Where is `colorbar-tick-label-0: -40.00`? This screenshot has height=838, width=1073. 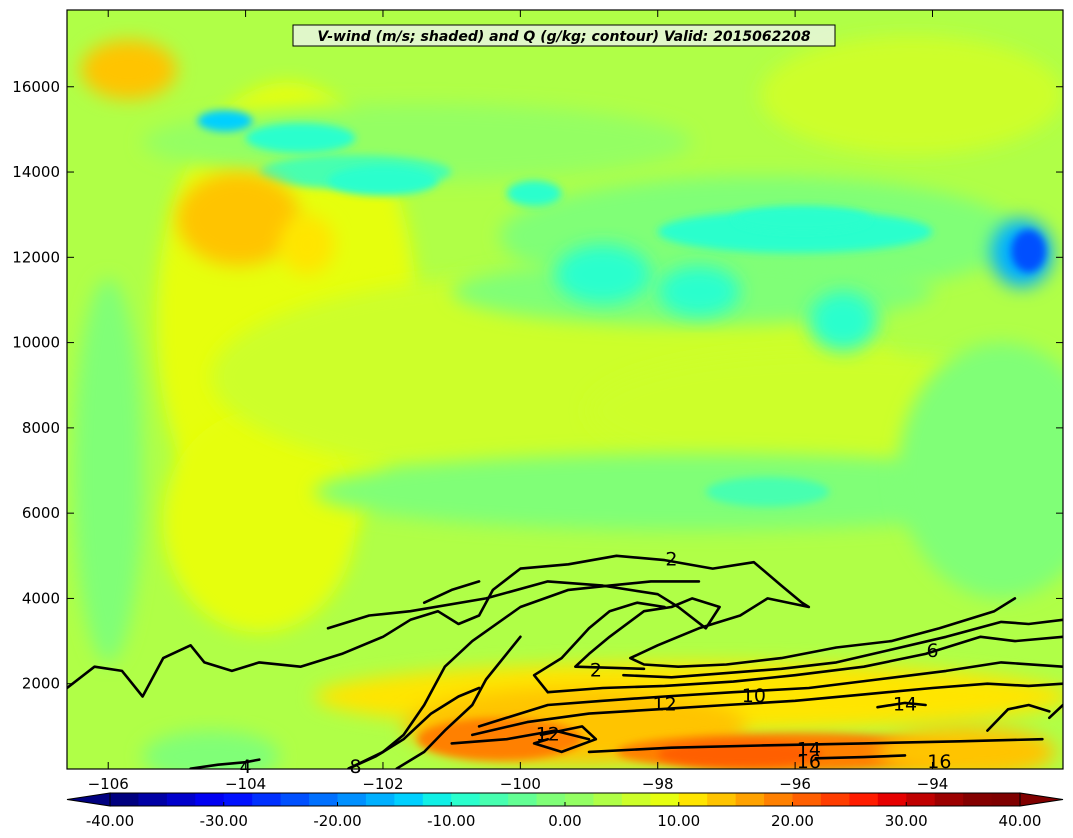 colorbar-tick-label-0: -40.00 is located at coordinates (110, 821).